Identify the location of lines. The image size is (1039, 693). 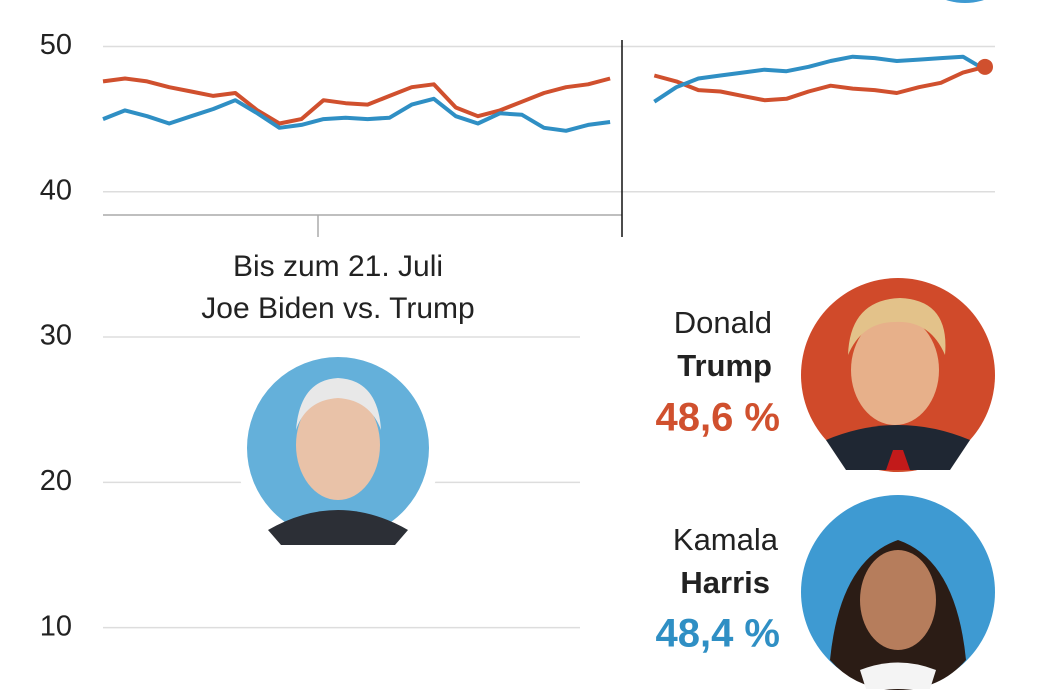
(547, 93).